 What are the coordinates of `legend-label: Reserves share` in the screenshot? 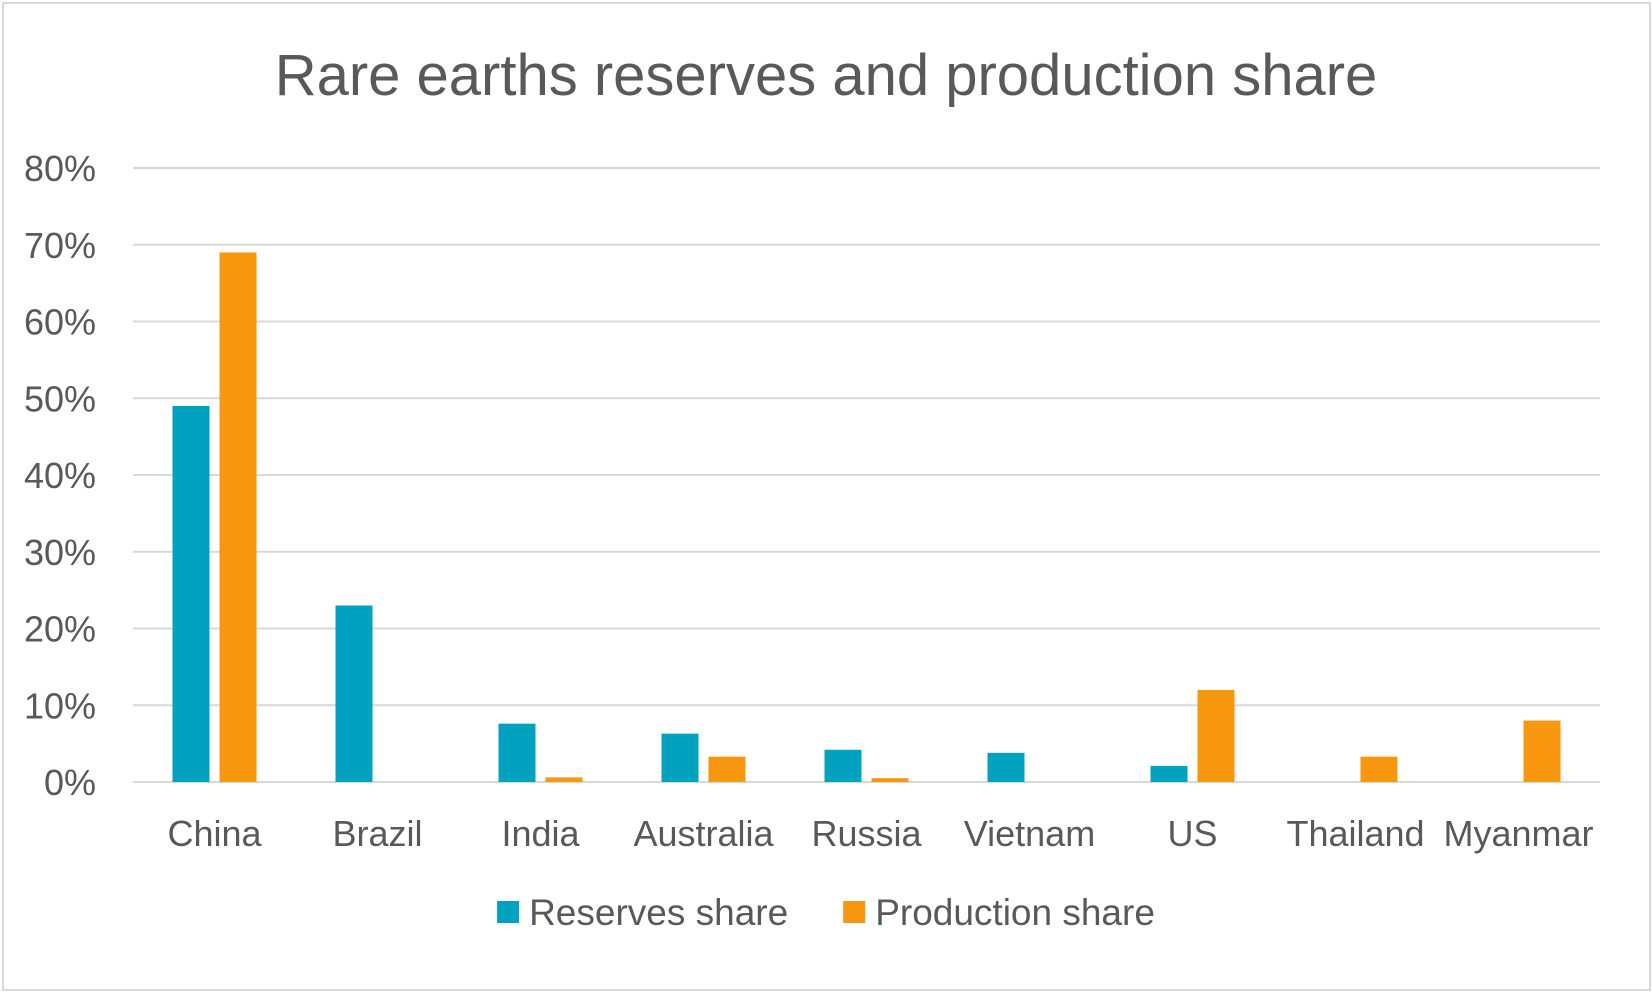 It's located at (658, 912).